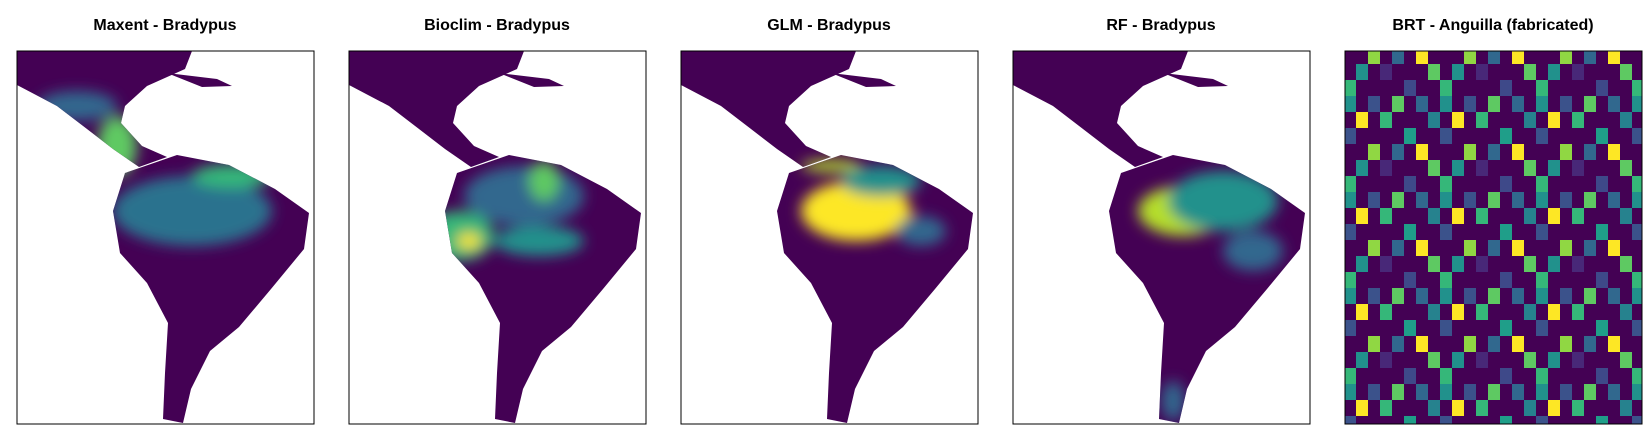 This screenshot has width=1650, height=440. Describe the element at coordinates (497, 25) in the screenshot. I see `panel-title: Bioclim - Bradypus` at that location.